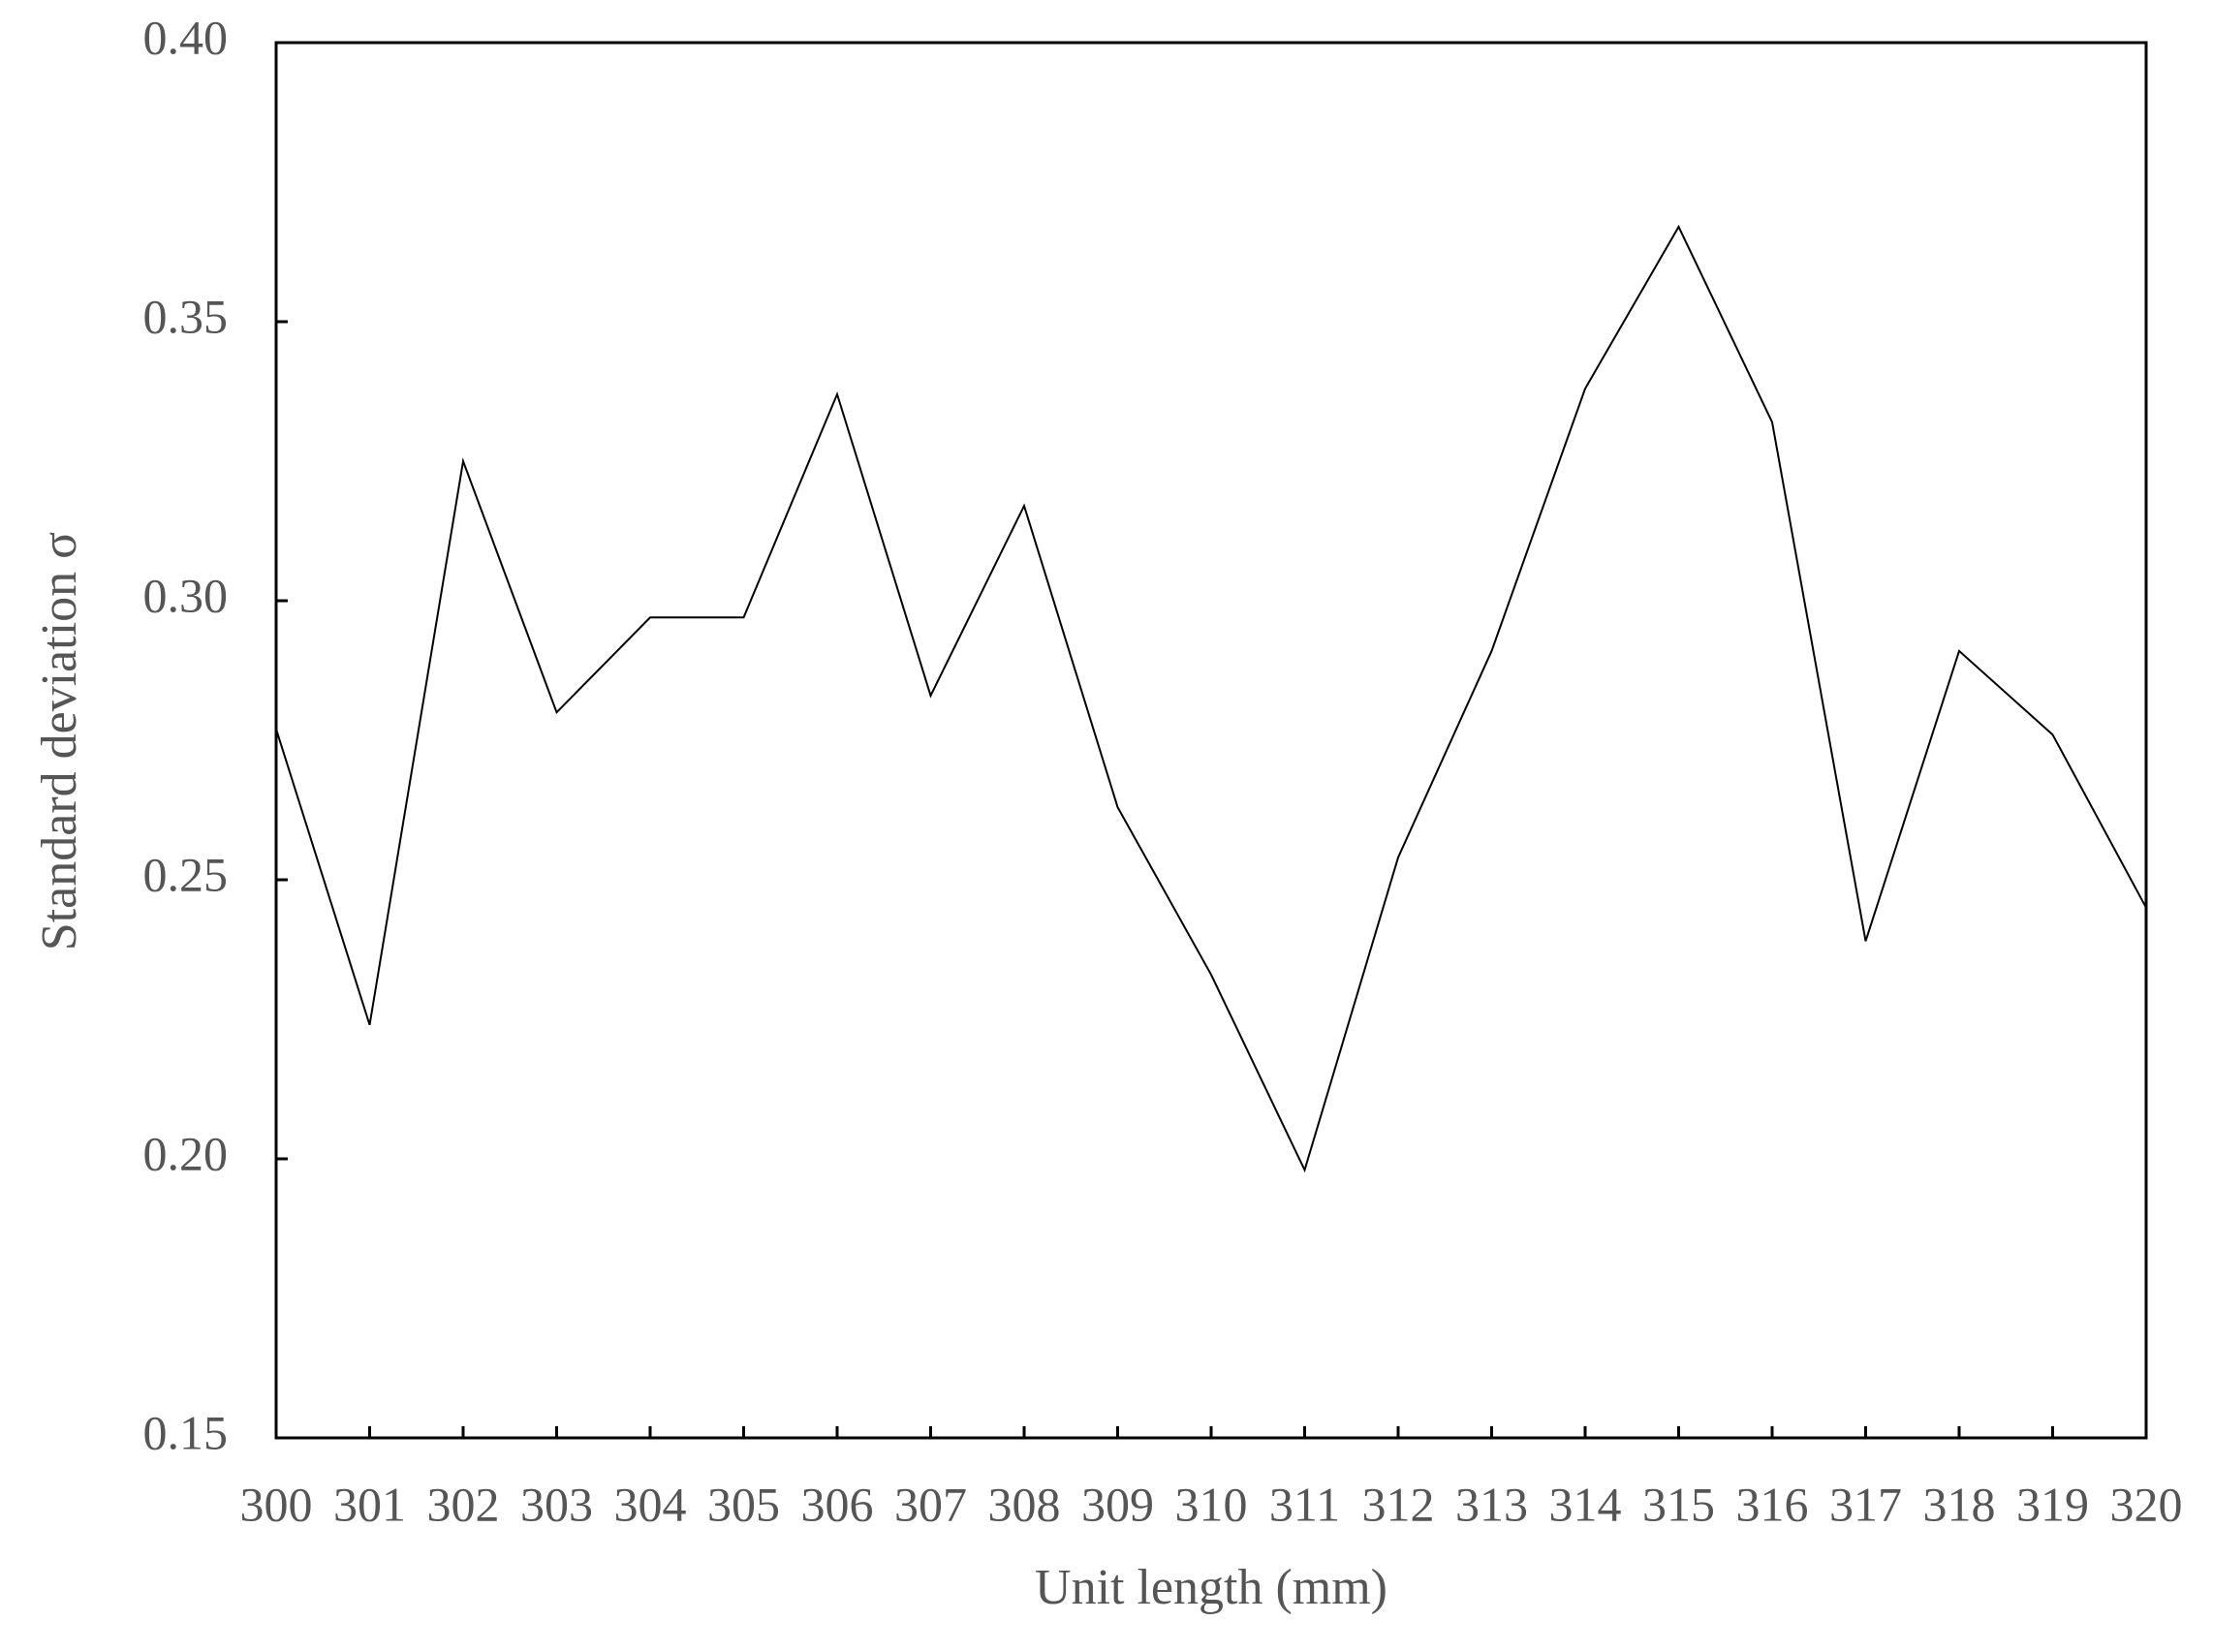  I want to click on y-tick-label: 0.20, so click(186, 1153).